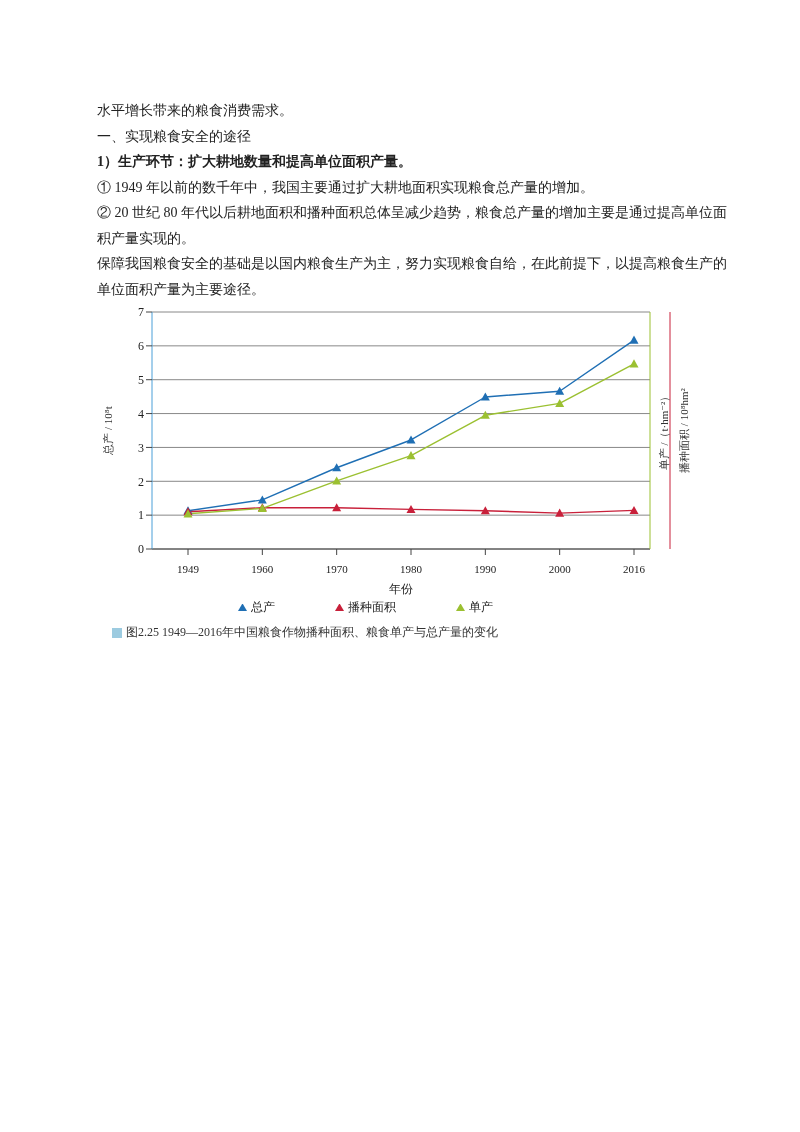 The image size is (800, 1132). Describe the element at coordinates (485, 568) in the screenshot. I see `x-tick-label: 1990` at that location.